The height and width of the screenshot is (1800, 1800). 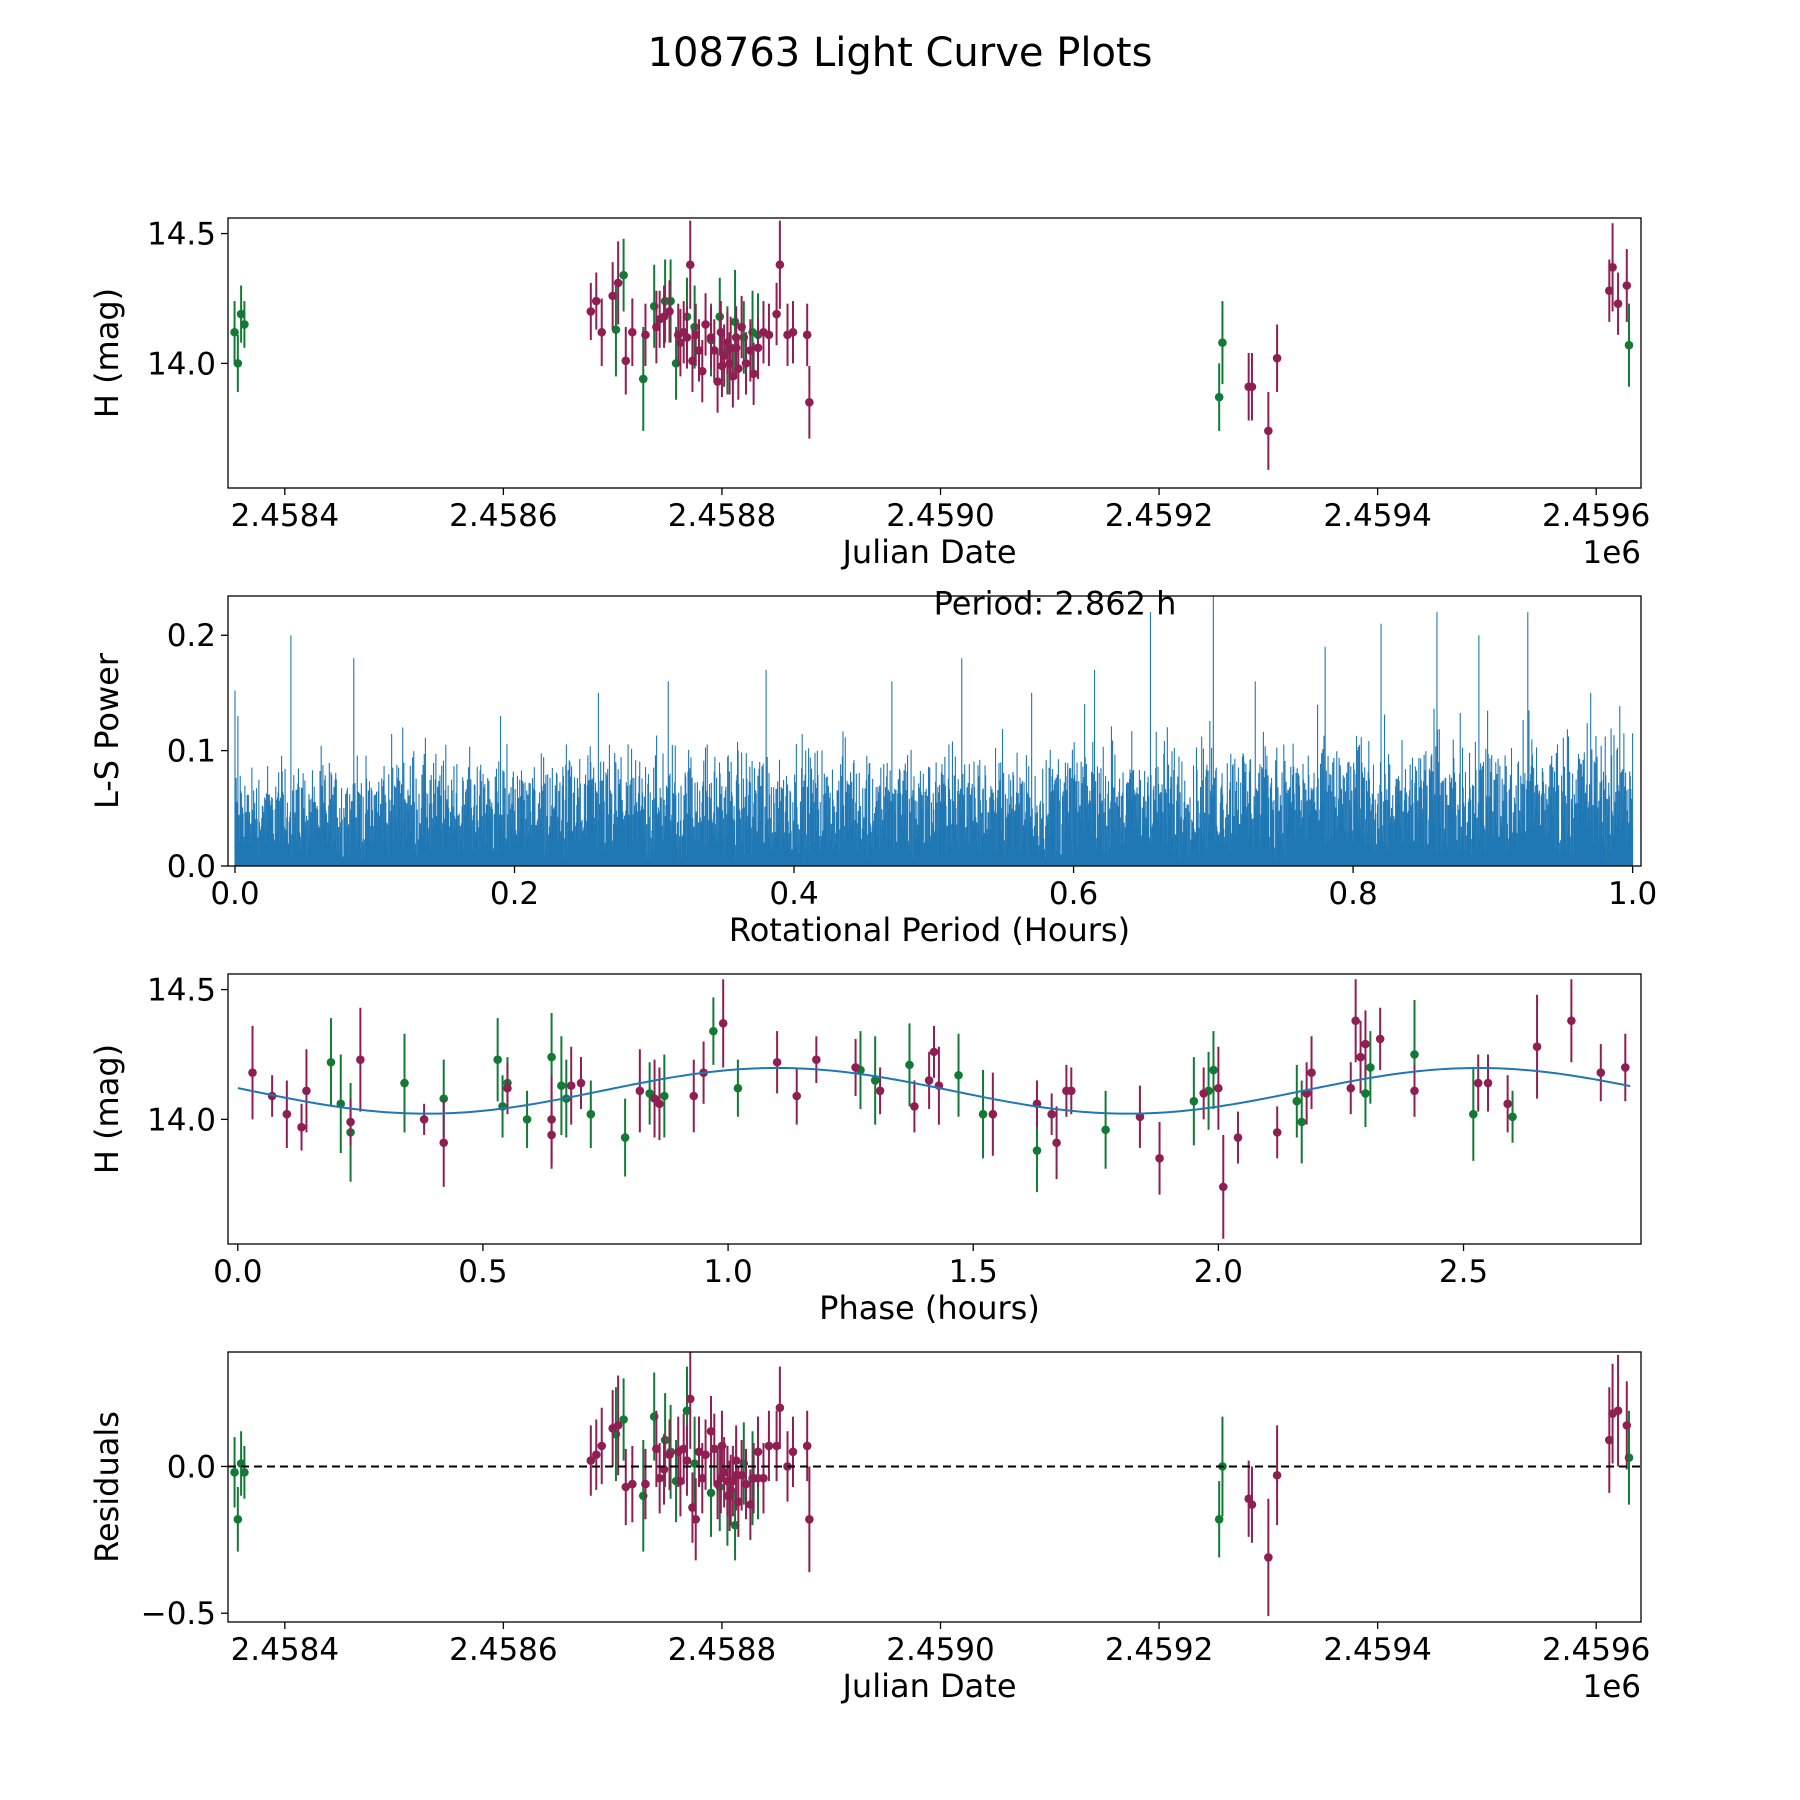 What do you see at coordinates (934, 731) in the screenshot?
I see `plot-frame` at bounding box center [934, 731].